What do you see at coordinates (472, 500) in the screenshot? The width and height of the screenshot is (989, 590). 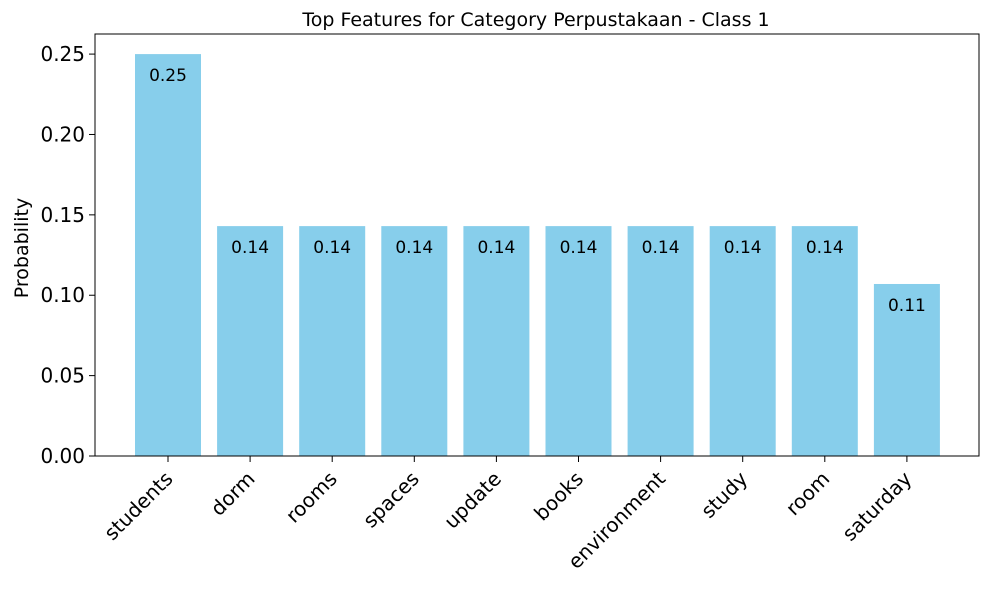 I see `x-tick-label-update: update` at bounding box center [472, 500].